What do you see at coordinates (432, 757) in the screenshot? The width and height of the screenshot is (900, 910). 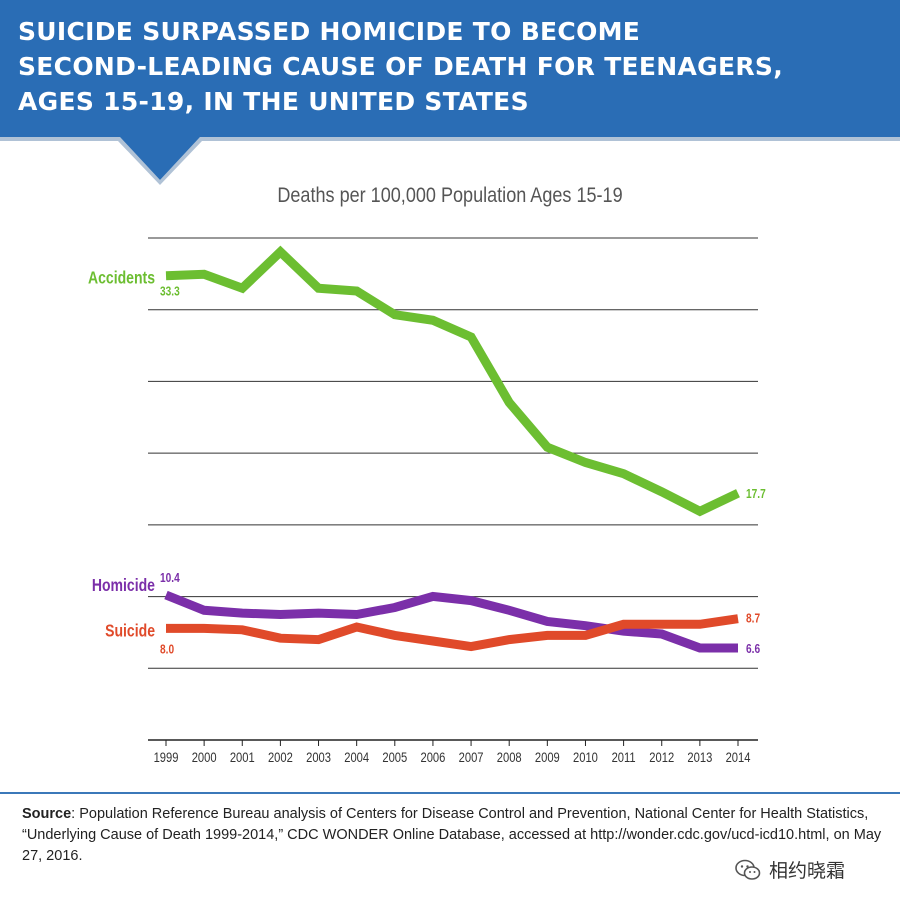 I see `x-tick-label: 2006` at bounding box center [432, 757].